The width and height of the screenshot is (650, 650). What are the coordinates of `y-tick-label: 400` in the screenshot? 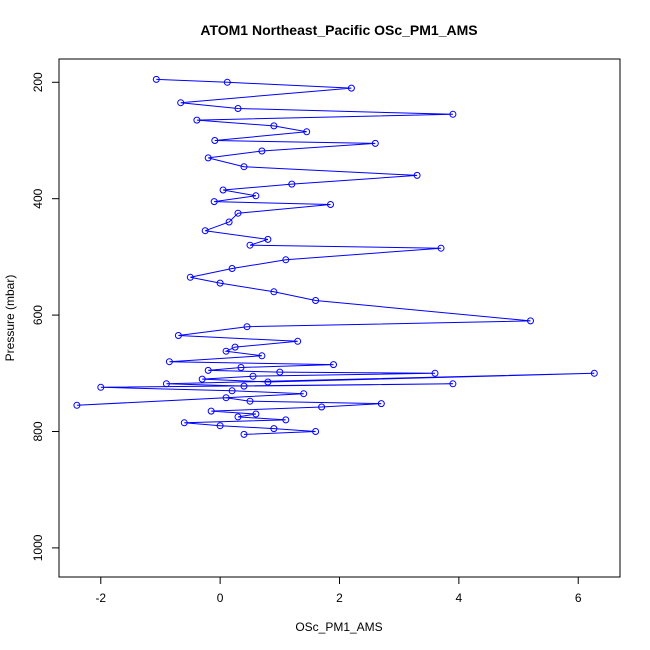 It's located at (38, 198).